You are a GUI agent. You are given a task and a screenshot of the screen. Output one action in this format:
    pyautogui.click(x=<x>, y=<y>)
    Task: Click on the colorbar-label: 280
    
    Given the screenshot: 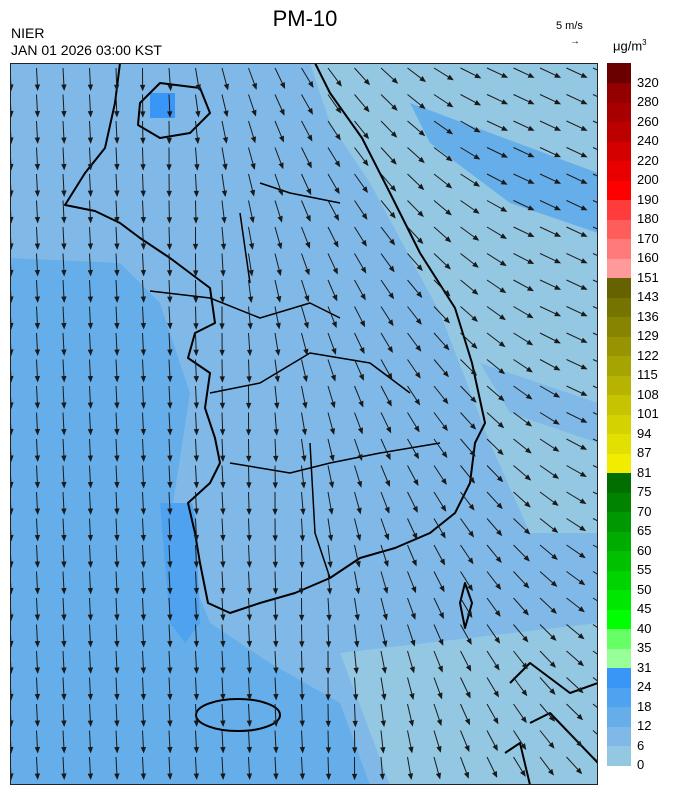 What is the action you would take?
    pyautogui.click(x=648, y=101)
    